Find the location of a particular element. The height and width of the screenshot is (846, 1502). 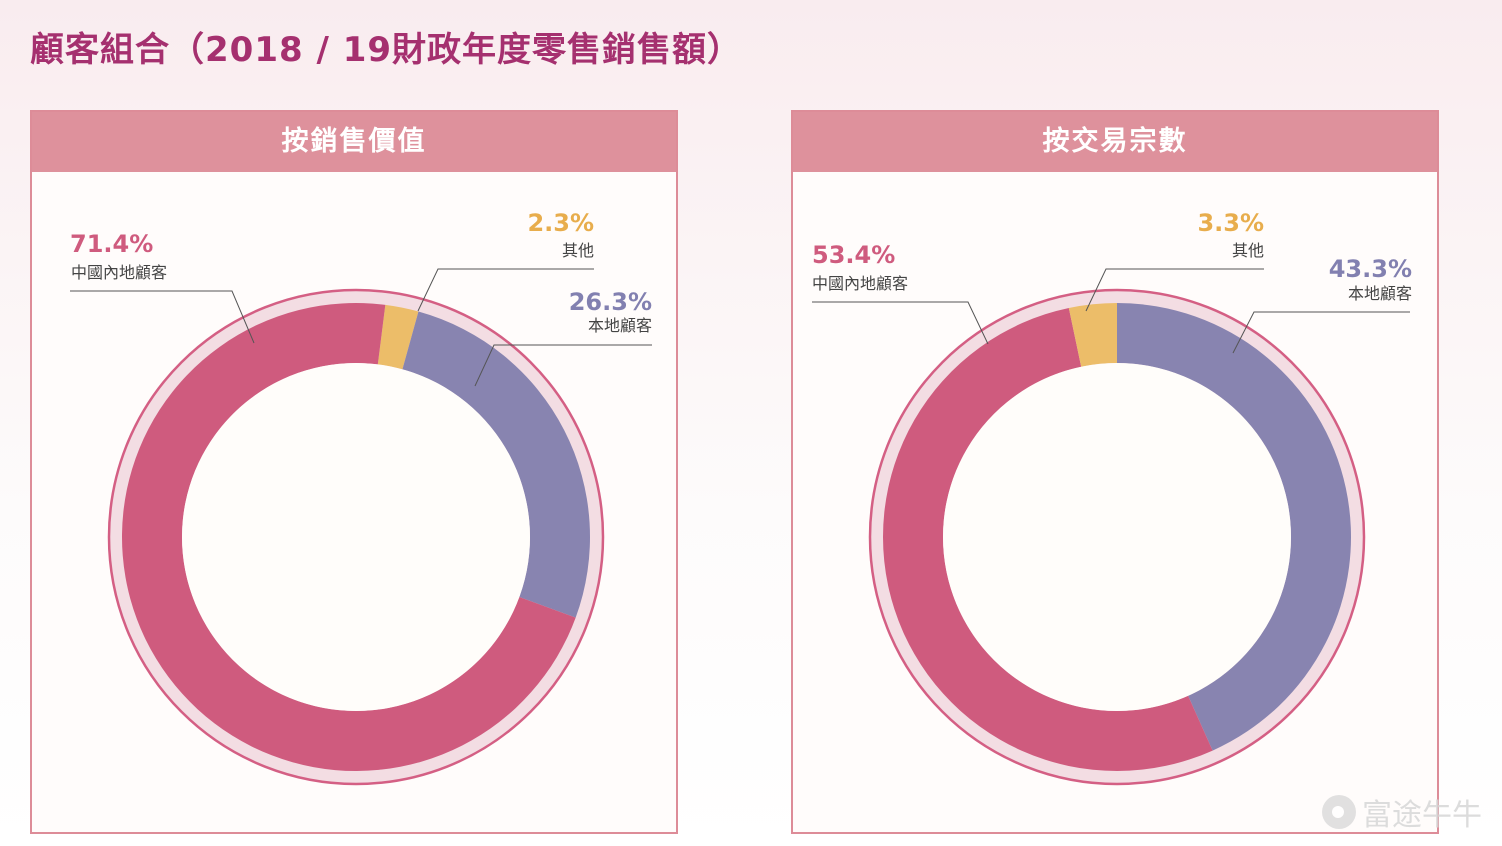

leader-line-right-other is located at coordinates (1174, 290).